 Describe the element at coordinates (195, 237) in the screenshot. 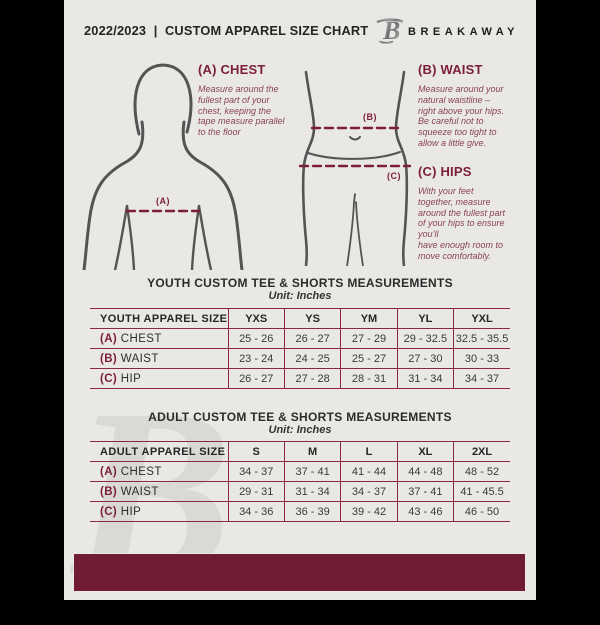

I see `right-torso-side` at that location.